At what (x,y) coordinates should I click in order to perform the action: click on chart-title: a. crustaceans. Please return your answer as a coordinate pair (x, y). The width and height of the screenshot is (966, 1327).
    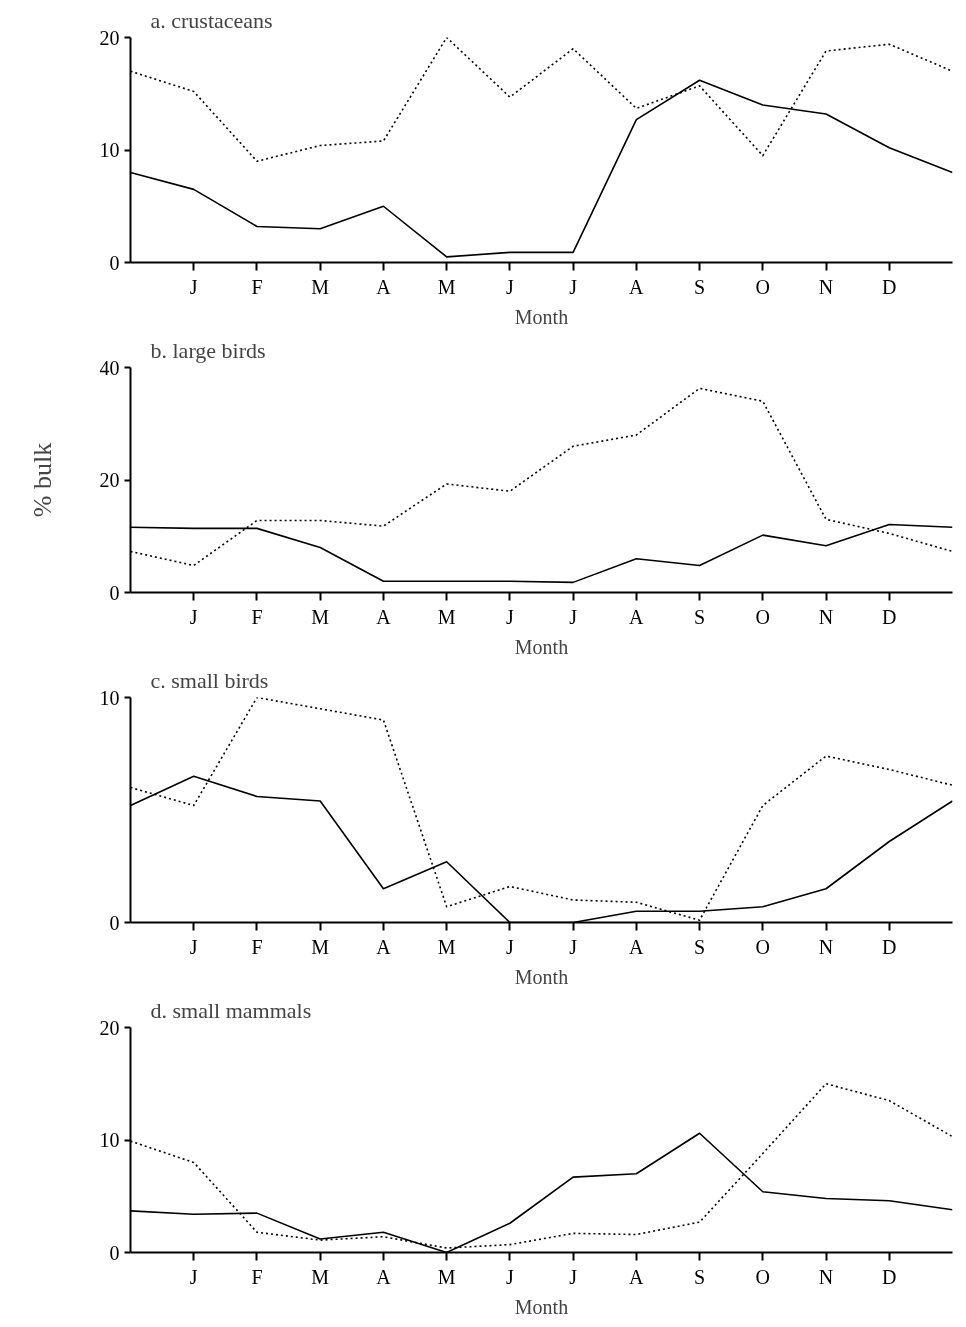
    Looking at the image, I should click on (211, 20).